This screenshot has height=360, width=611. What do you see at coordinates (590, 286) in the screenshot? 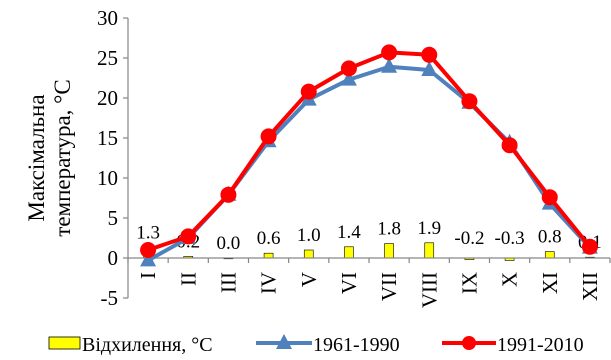
I see `x-tick-label: XII` at bounding box center [590, 286].